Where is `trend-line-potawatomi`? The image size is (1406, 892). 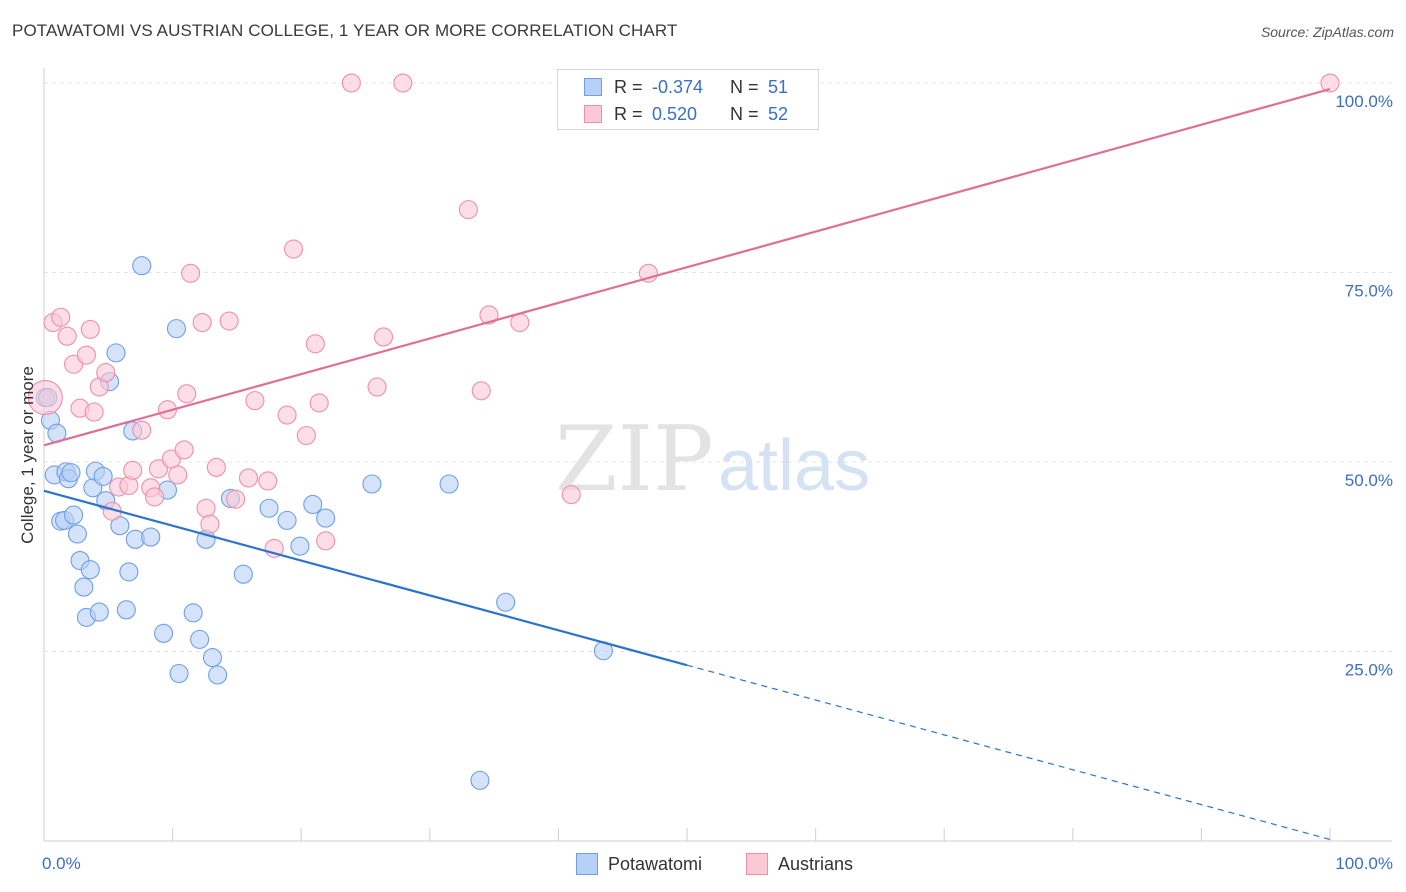
trend-line-potawatomi is located at coordinates (365, 578).